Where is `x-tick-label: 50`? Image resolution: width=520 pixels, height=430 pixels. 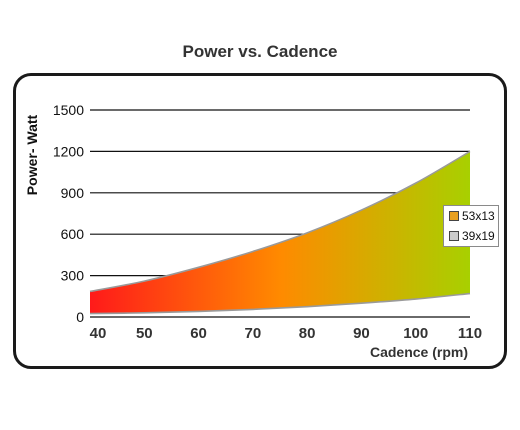
x-tick-label: 50 is located at coordinates (144, 333).